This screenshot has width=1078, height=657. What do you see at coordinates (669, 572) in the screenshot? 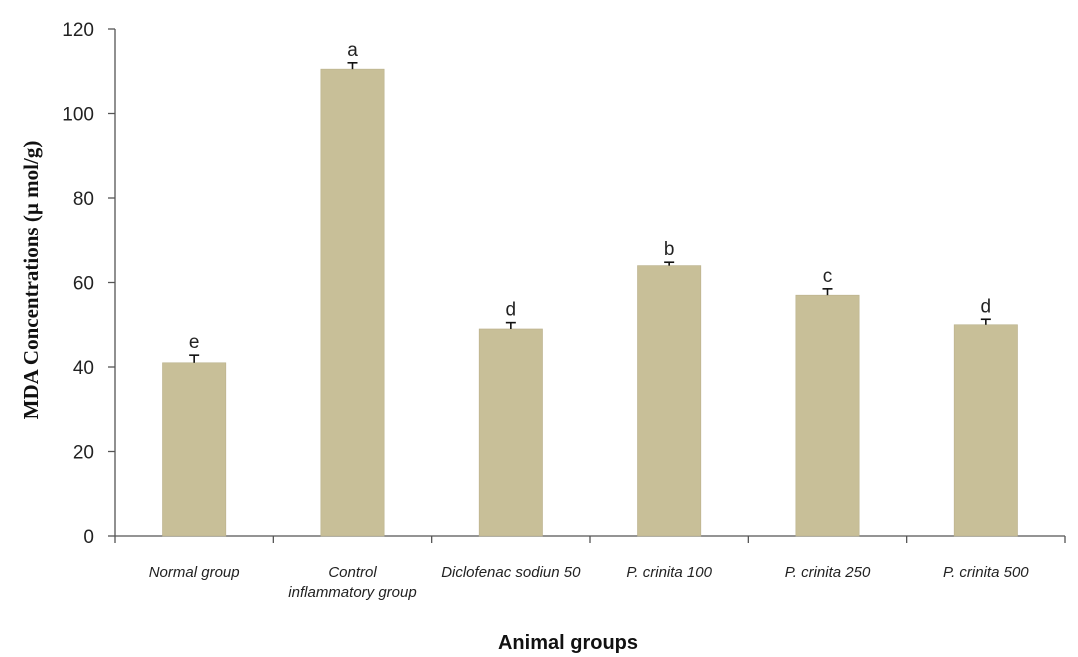
I see `x-category-label: P. crinita 100` at bounding box center [669, 572].